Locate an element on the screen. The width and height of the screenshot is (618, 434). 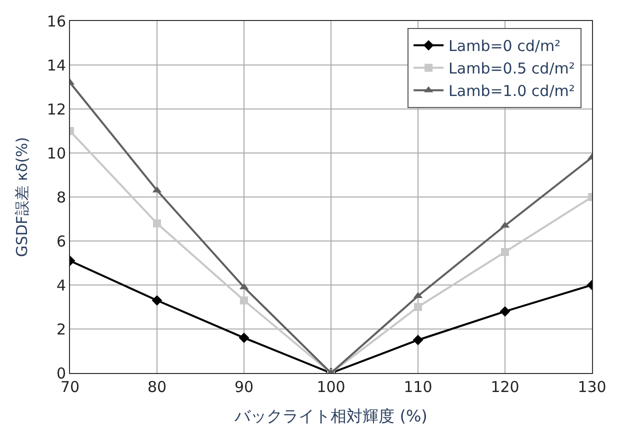
x-tick-label: 80 is located at coordinates (157, 387).